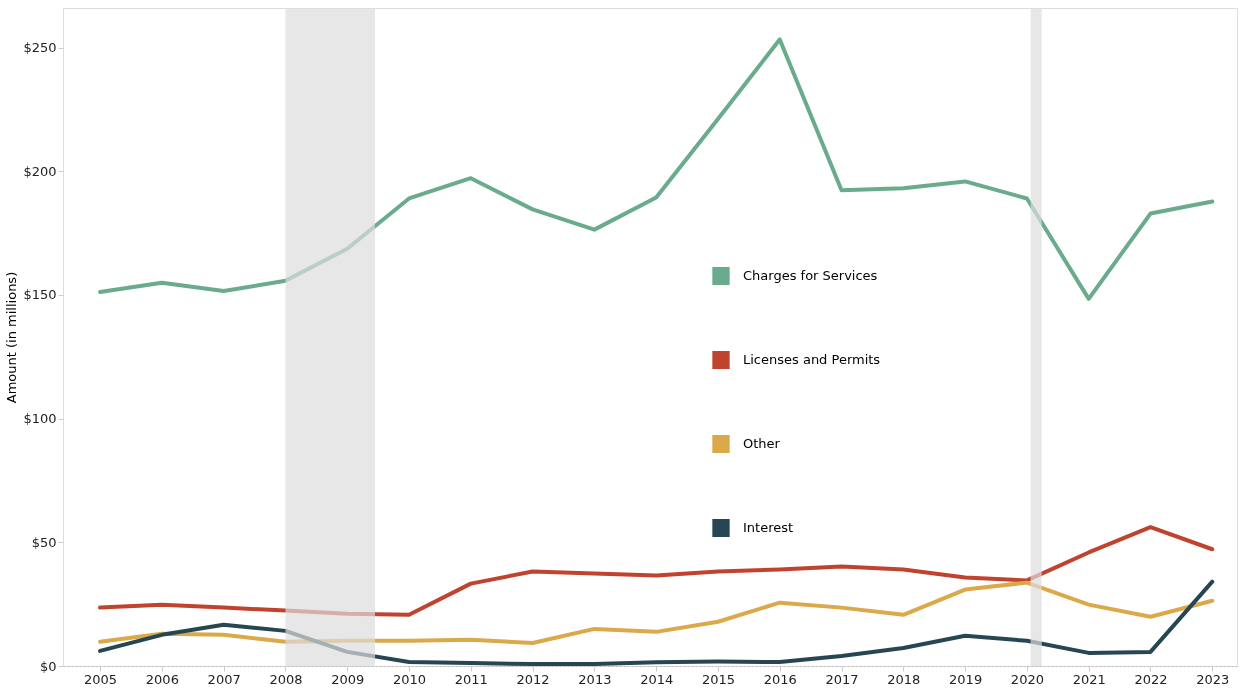 This screenshot has height=691, width=1247. What do you see at coordinates (409, 679) in the screenshot?
I see `x-tick-label: 2010` at bounding box center [409, 679].